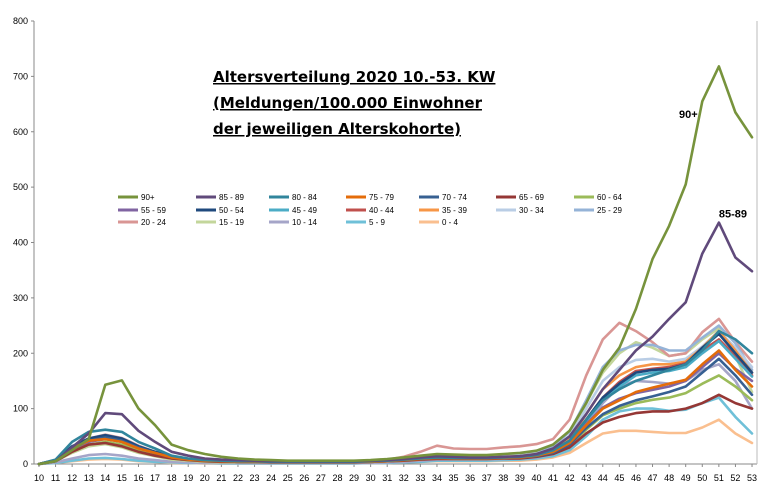 This screenshot has height=498, width=763. What do you see at coordinates (381, 210) in the screenshot?
I see `legend-label: 40 - 44` at bounding box center [381, 210].